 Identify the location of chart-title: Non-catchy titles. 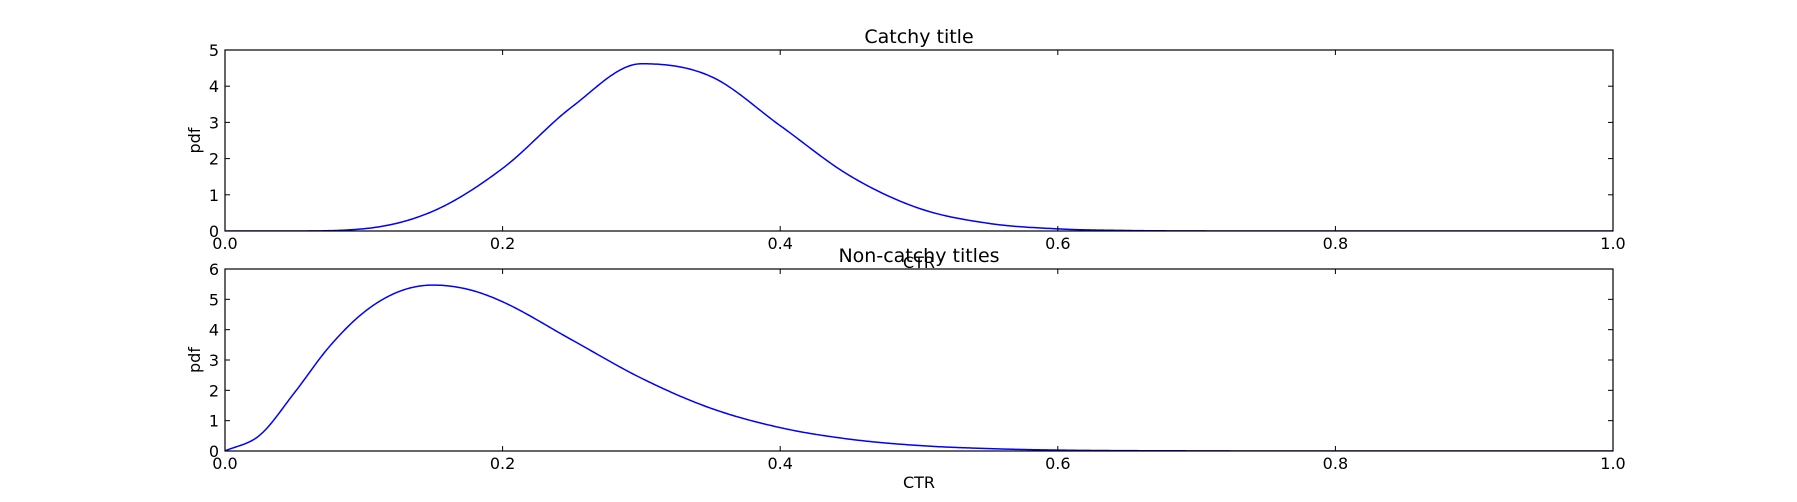
(918, 256).